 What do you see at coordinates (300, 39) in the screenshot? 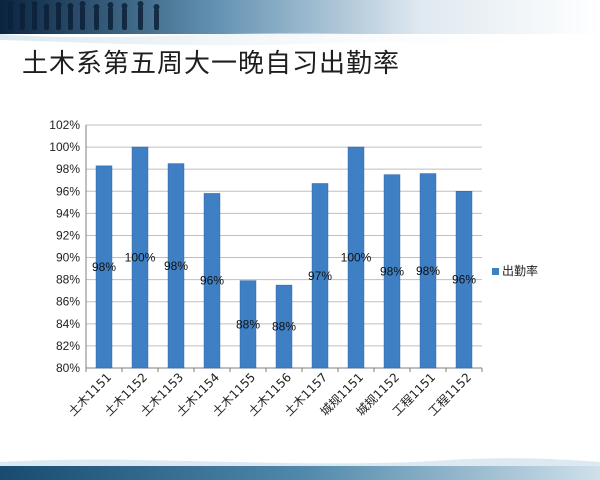
I see `header-wave` at bounding box center [300, 39].